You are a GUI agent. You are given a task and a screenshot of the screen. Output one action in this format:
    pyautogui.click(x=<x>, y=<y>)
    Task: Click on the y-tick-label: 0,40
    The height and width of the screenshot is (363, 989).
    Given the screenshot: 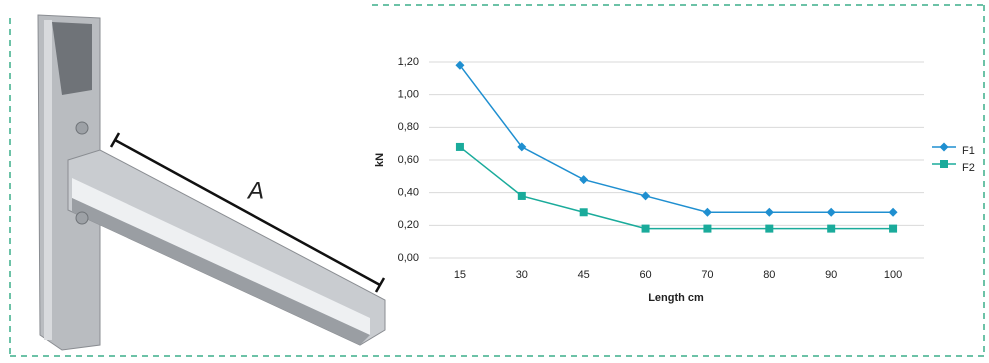 What is the action you would take?
    pyautogui.click(x=408, y=193)
    